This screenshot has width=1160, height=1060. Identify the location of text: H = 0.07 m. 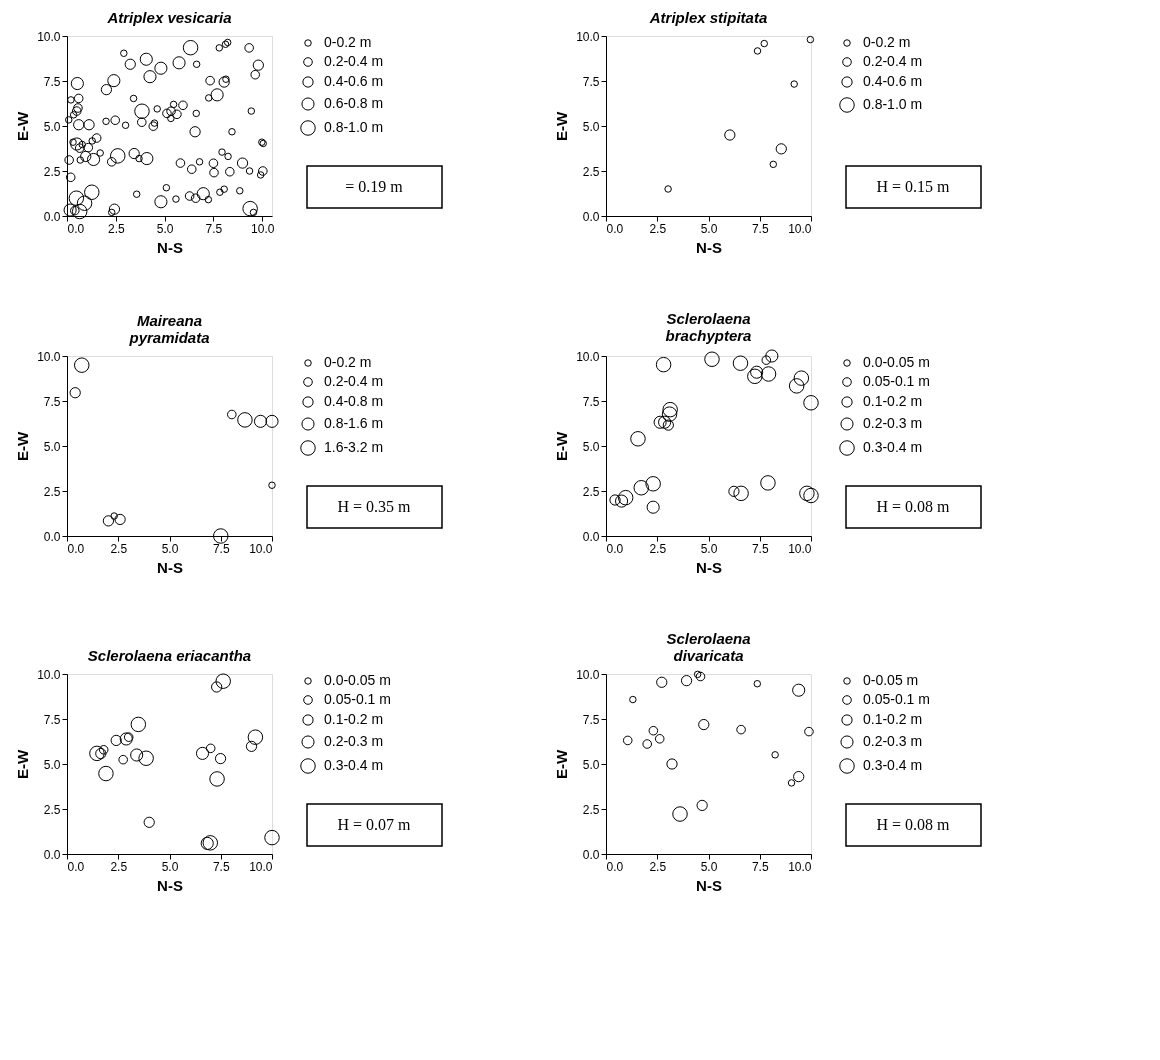
(374, 824).